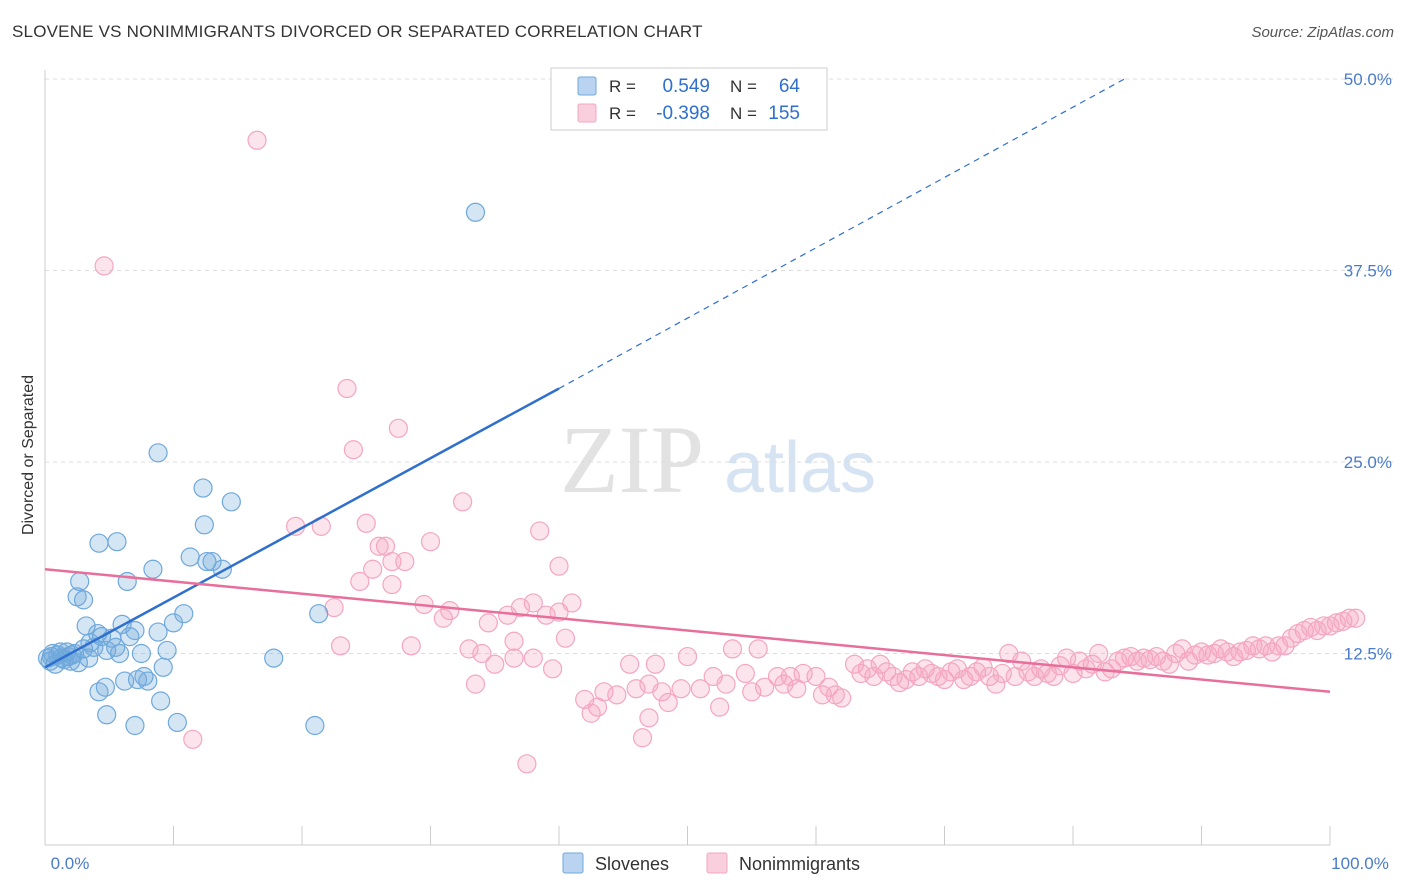 The image size is (1406, 892). What do you see at coordinates (790, 86) in the screenshot?
I see `legend-n-value-1: 64` at bounding box center [790, 86].